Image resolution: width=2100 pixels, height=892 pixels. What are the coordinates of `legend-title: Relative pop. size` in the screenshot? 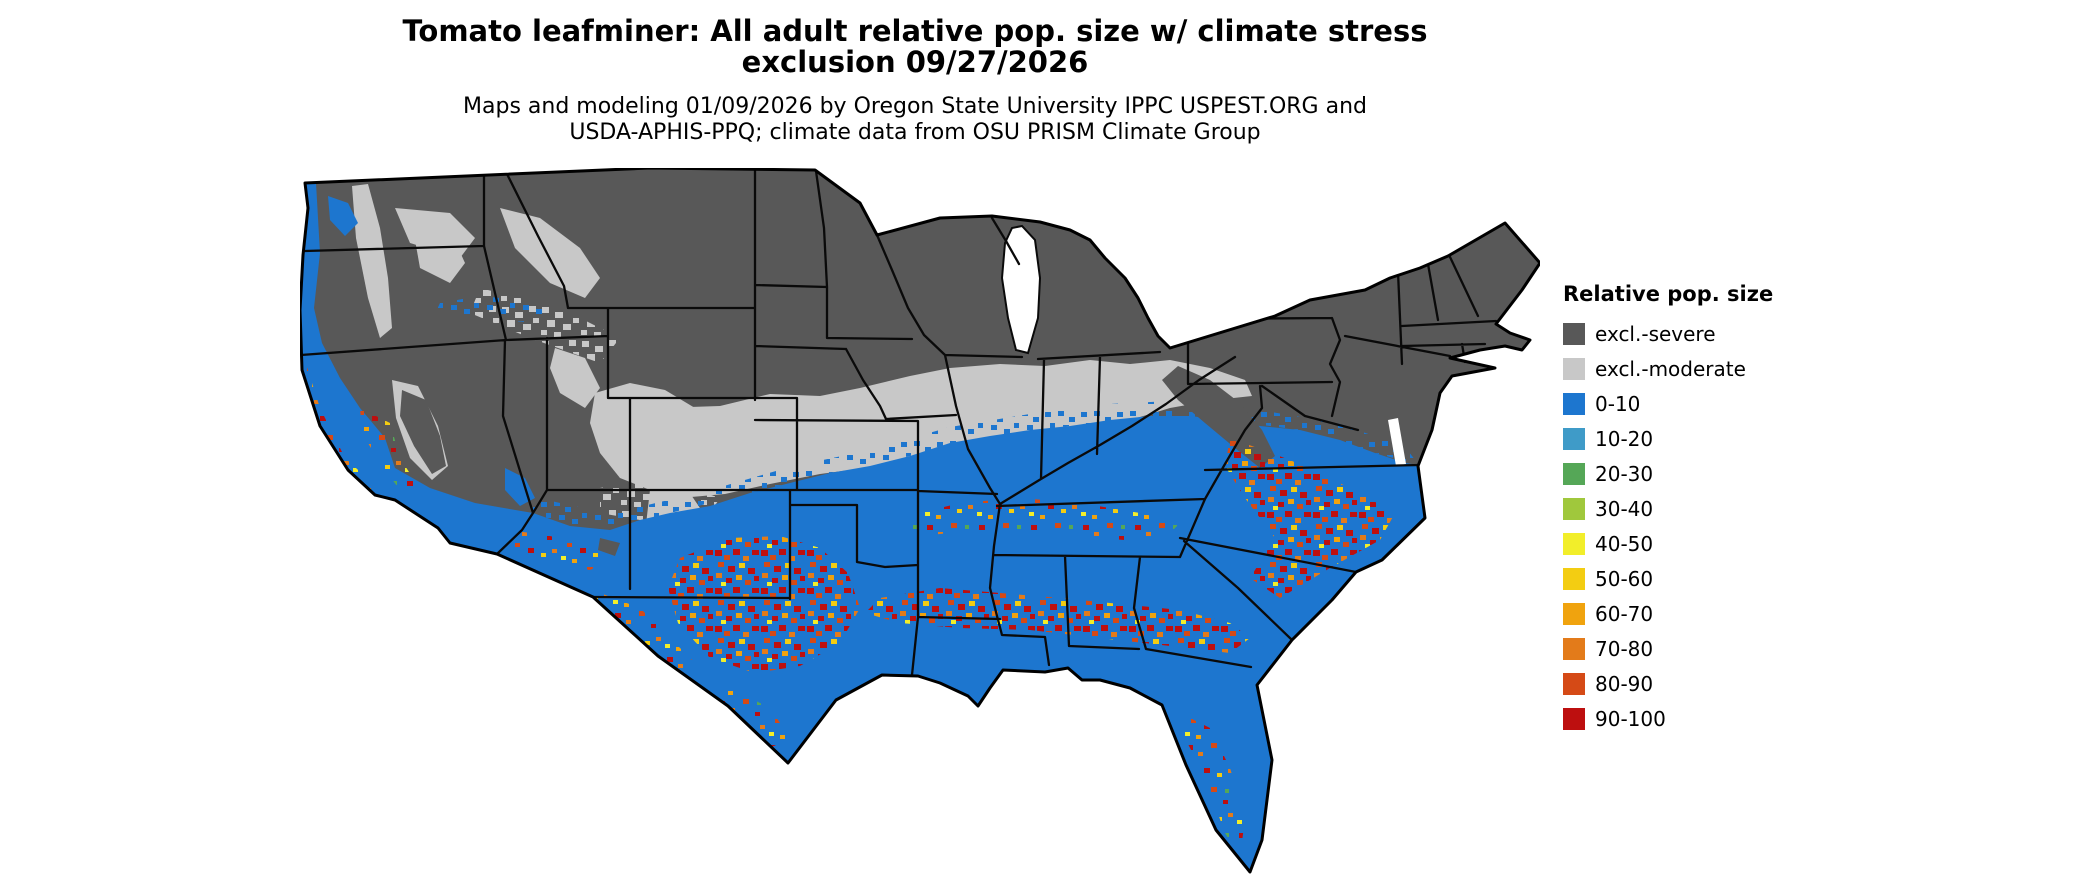 It's located at (1668, 294).